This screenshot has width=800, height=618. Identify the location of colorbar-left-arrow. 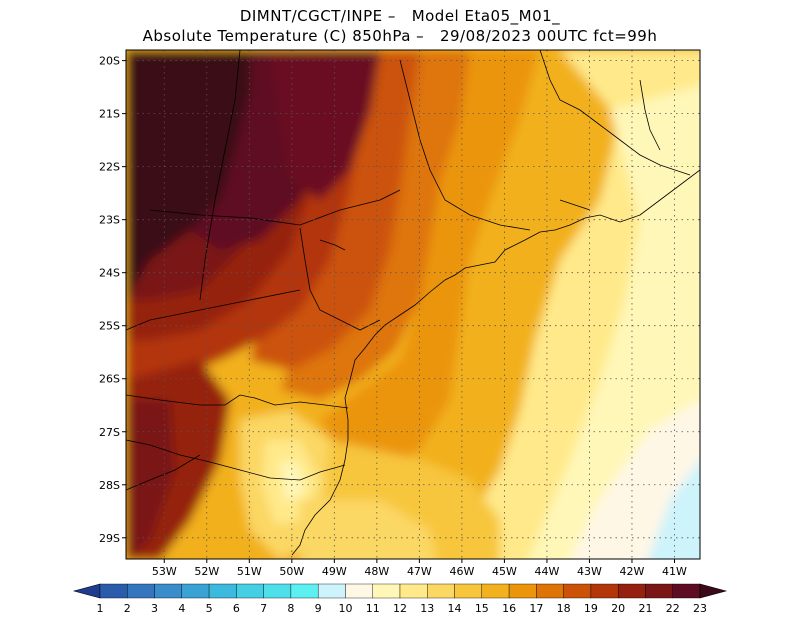
(86, 591).